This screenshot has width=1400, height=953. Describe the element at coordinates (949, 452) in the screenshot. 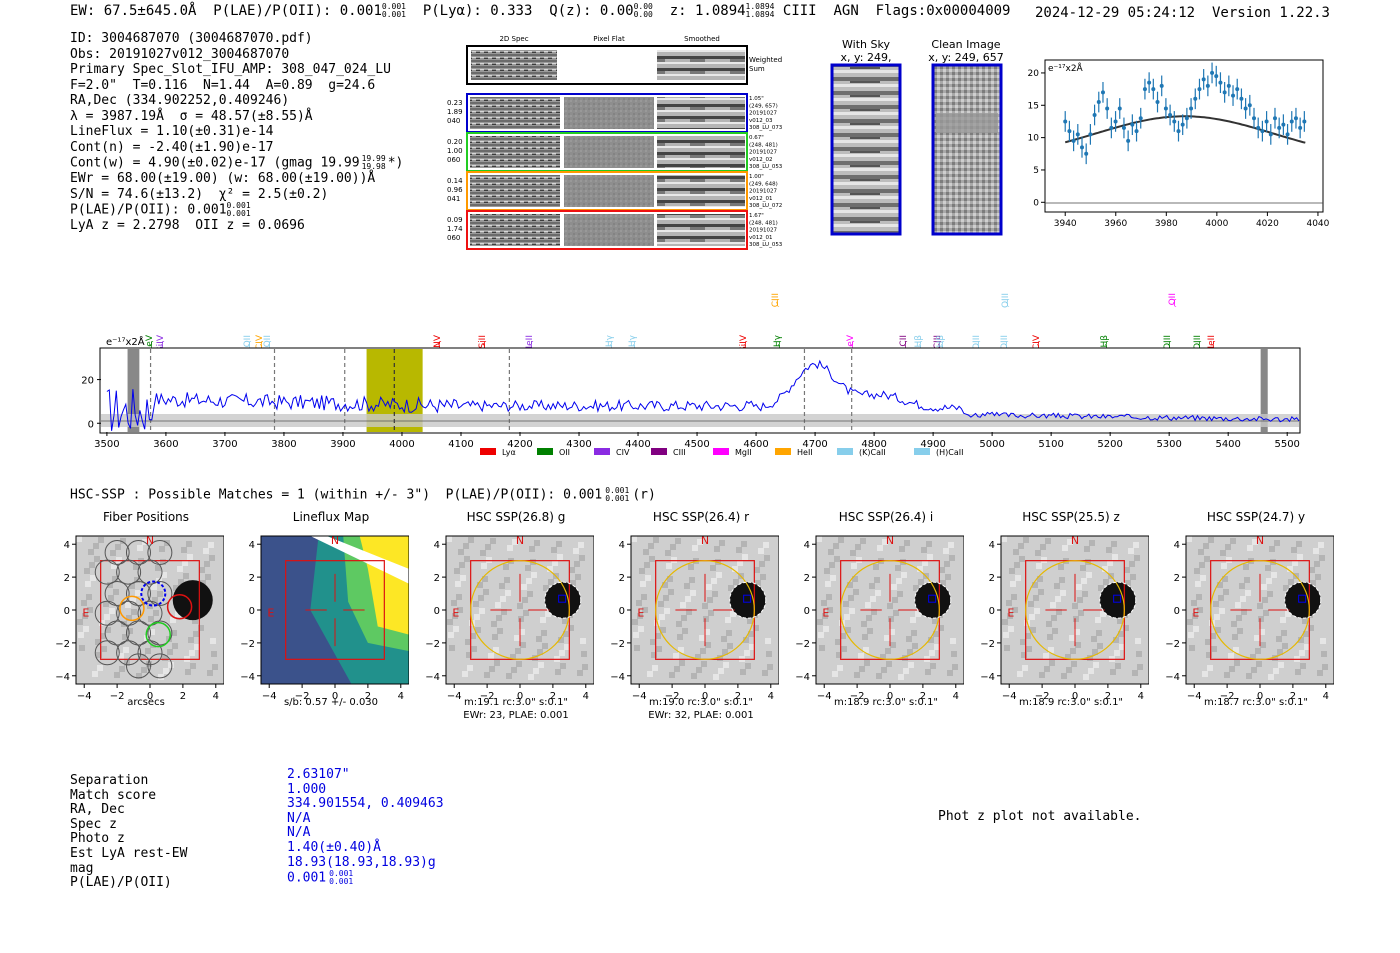

I see `legend-label: (H)CaII` at that location.